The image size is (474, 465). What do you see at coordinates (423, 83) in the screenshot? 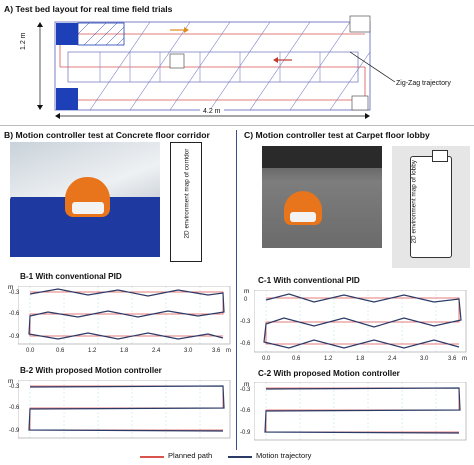
I see `zigzag-annotation: Zig-Zag trajectory` at bounding box center [423, 83].